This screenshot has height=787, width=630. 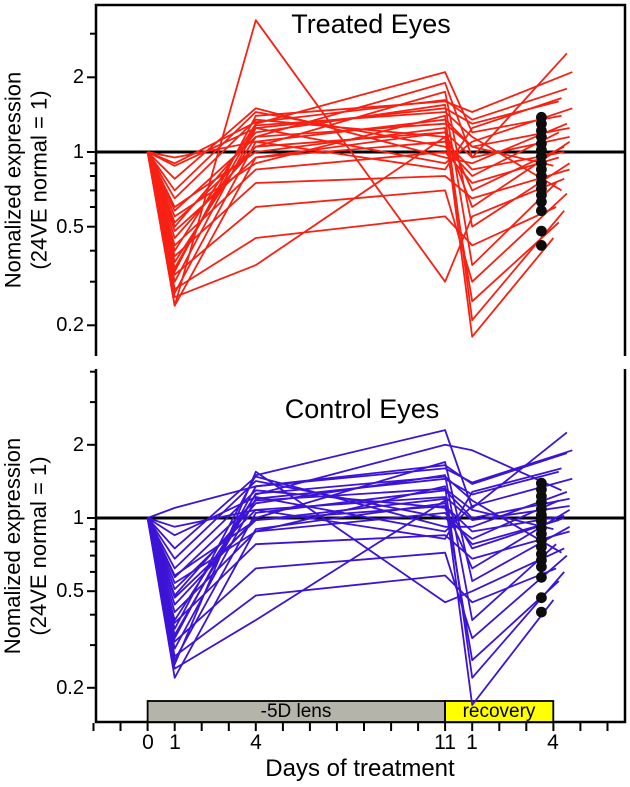 What do you see at coordinates (499, 711) in the screenshot?
I see `recovery-bar-label: recovery` at bounding box center [499, 711].